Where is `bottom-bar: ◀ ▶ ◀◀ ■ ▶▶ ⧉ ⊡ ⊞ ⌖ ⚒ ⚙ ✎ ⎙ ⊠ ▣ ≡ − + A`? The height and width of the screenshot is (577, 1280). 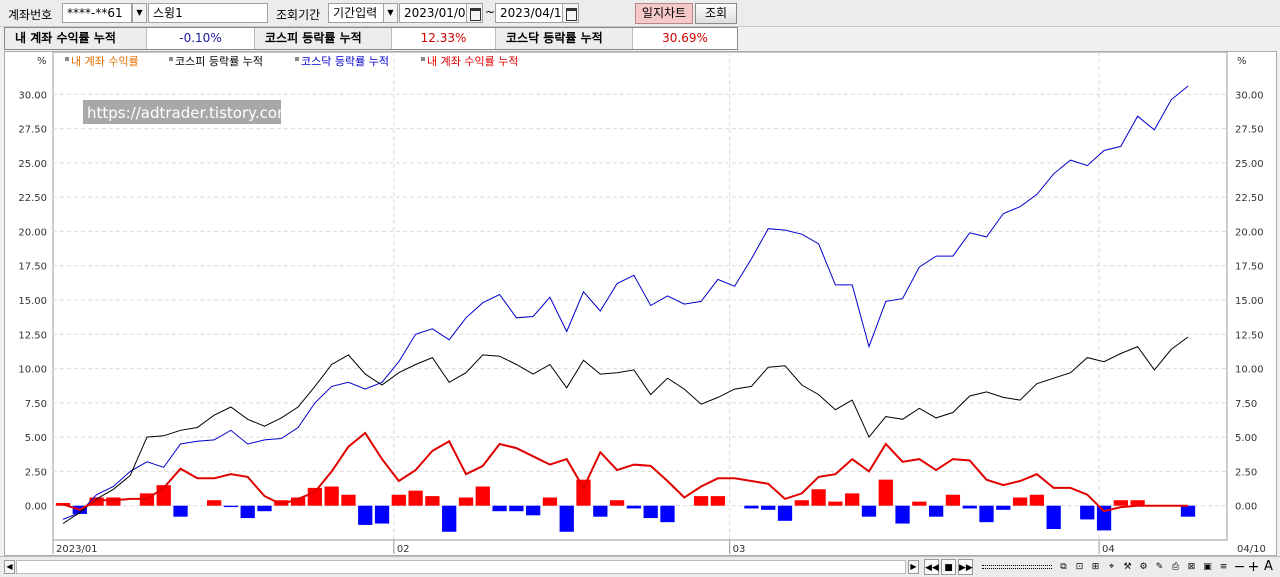
bottom-bar: ◀ ▶ ◀◀ ■ ▶▶ ⧉ ⊡ ⊞ ⌖ ⚒ ⚙ ✎ ⎙ ⊠ ▣ ≡ − + A is located at coordinates (640, 566).